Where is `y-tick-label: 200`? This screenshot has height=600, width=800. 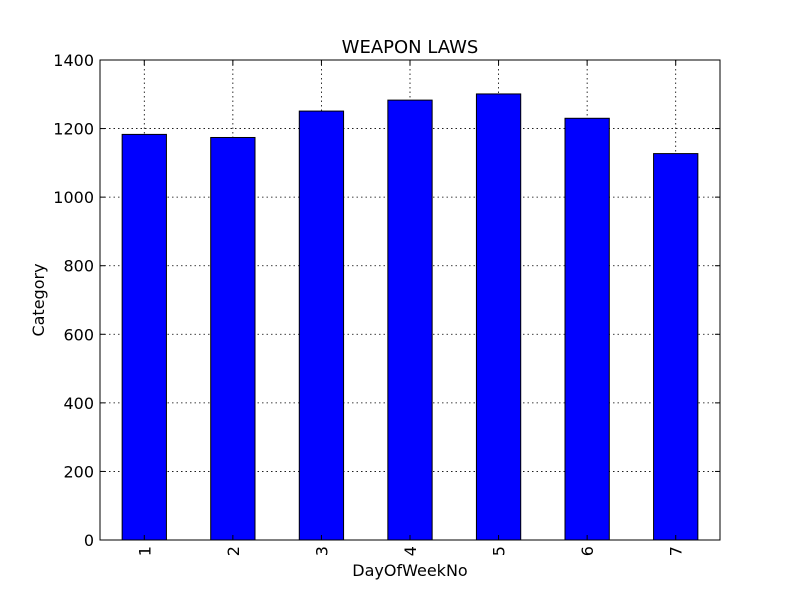
y-tick-label: 200 is located at coordinates (78, 471).